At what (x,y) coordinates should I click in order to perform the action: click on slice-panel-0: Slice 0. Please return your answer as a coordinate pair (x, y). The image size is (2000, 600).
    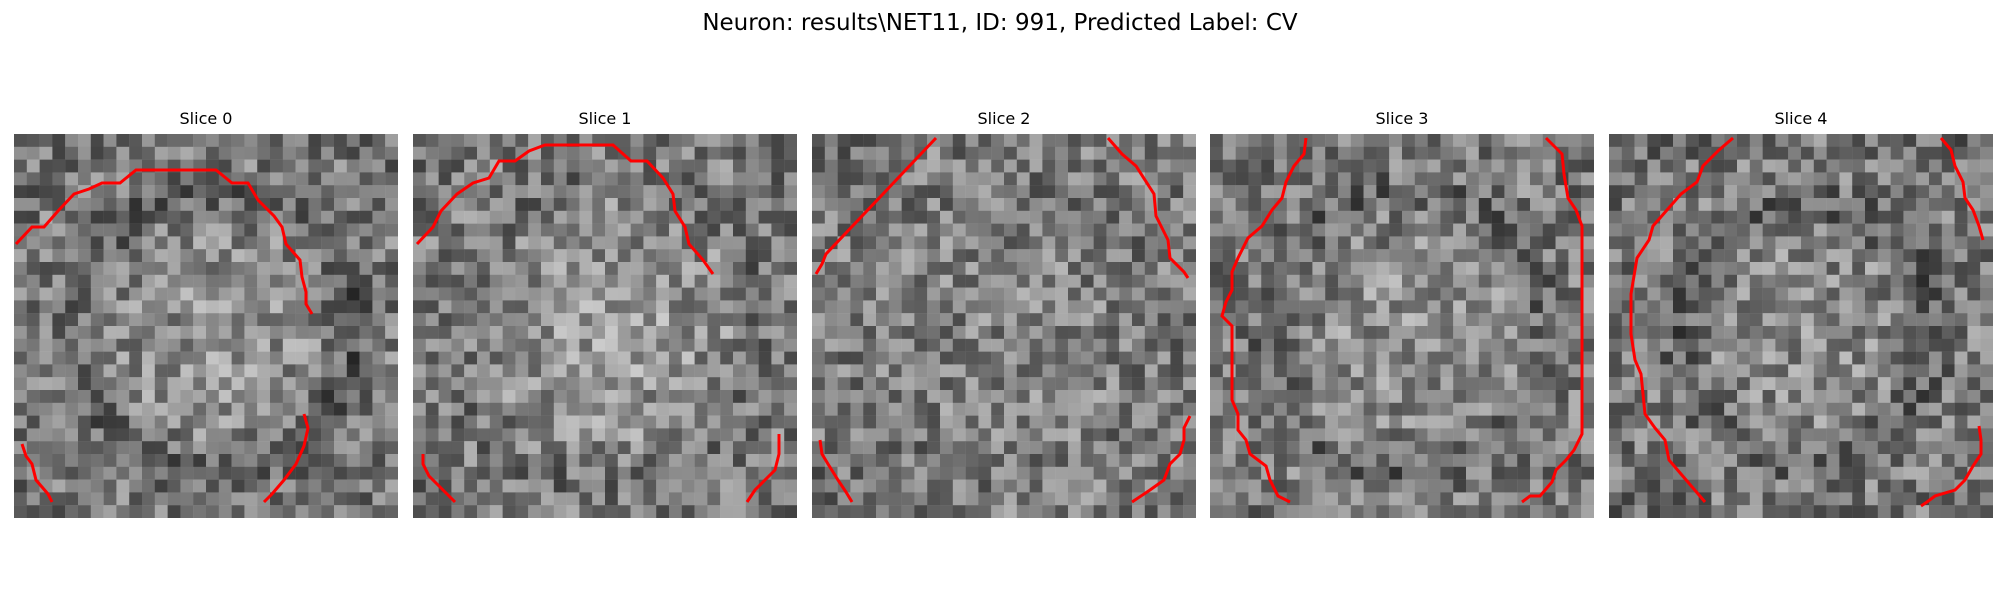
    Looking at the image, I should click on (206, 314).